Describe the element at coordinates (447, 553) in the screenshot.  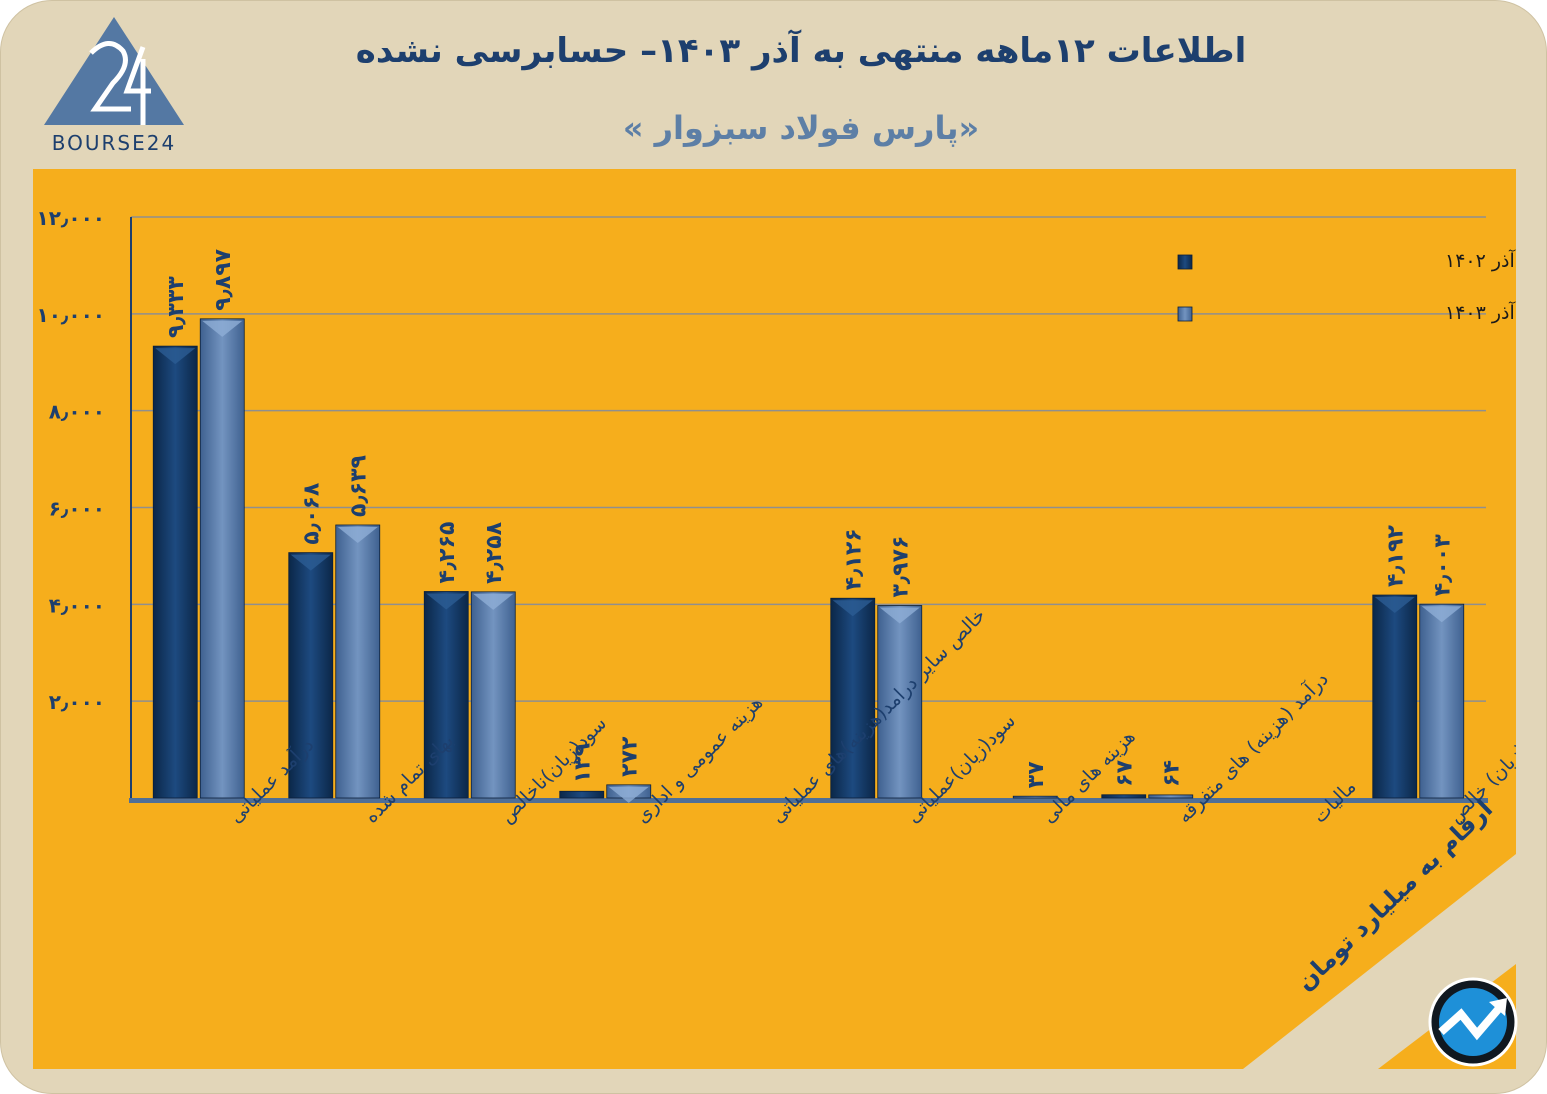
I see `data-label: ۴٫۲۶۵` at that location.